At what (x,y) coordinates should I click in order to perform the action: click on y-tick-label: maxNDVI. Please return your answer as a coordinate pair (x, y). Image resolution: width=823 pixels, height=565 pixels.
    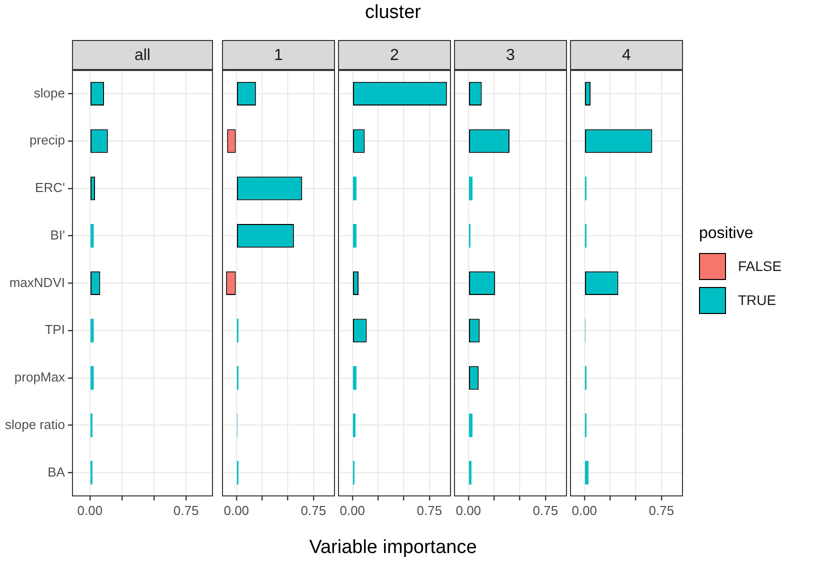
    Looking at the image, I should click on (37, 282).